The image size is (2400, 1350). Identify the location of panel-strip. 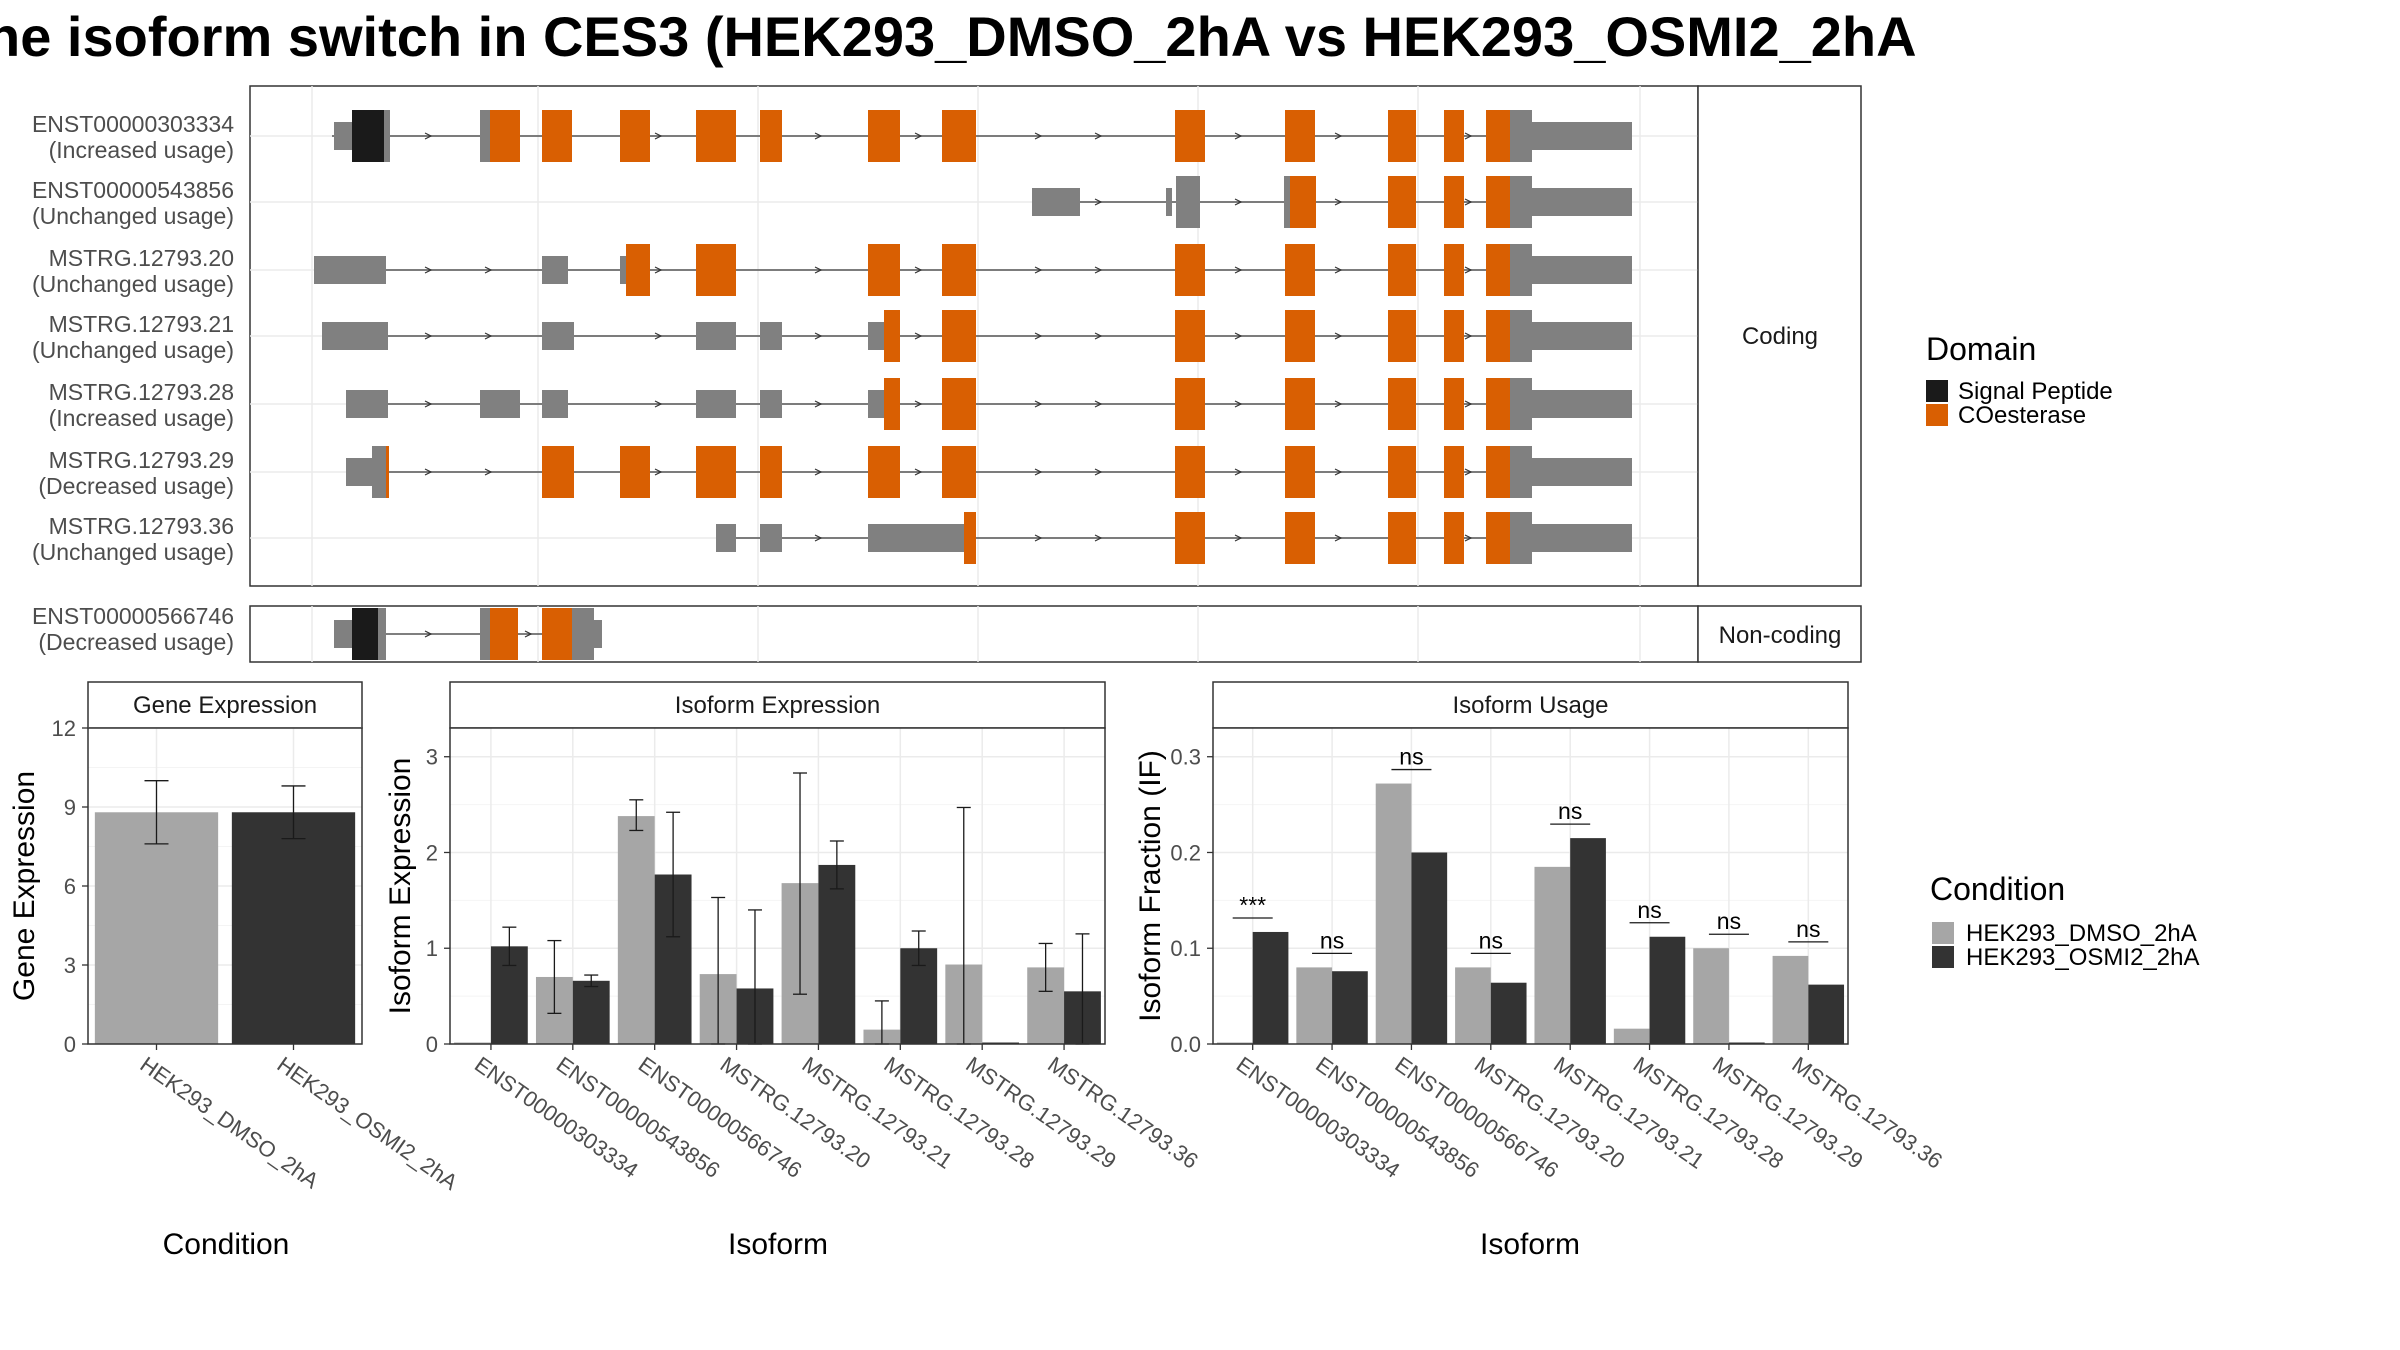
(225, 705).